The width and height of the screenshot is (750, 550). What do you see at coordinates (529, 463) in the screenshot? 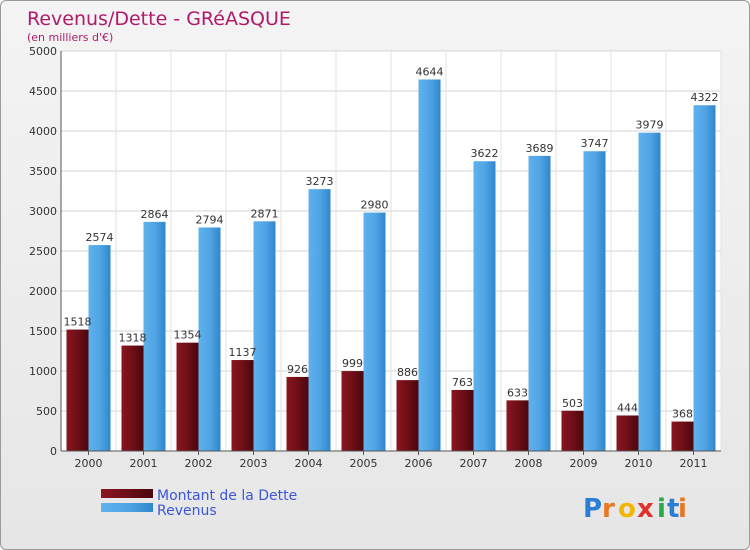
I see `x-tick-label: 2008` at bounding box center [529, 463].